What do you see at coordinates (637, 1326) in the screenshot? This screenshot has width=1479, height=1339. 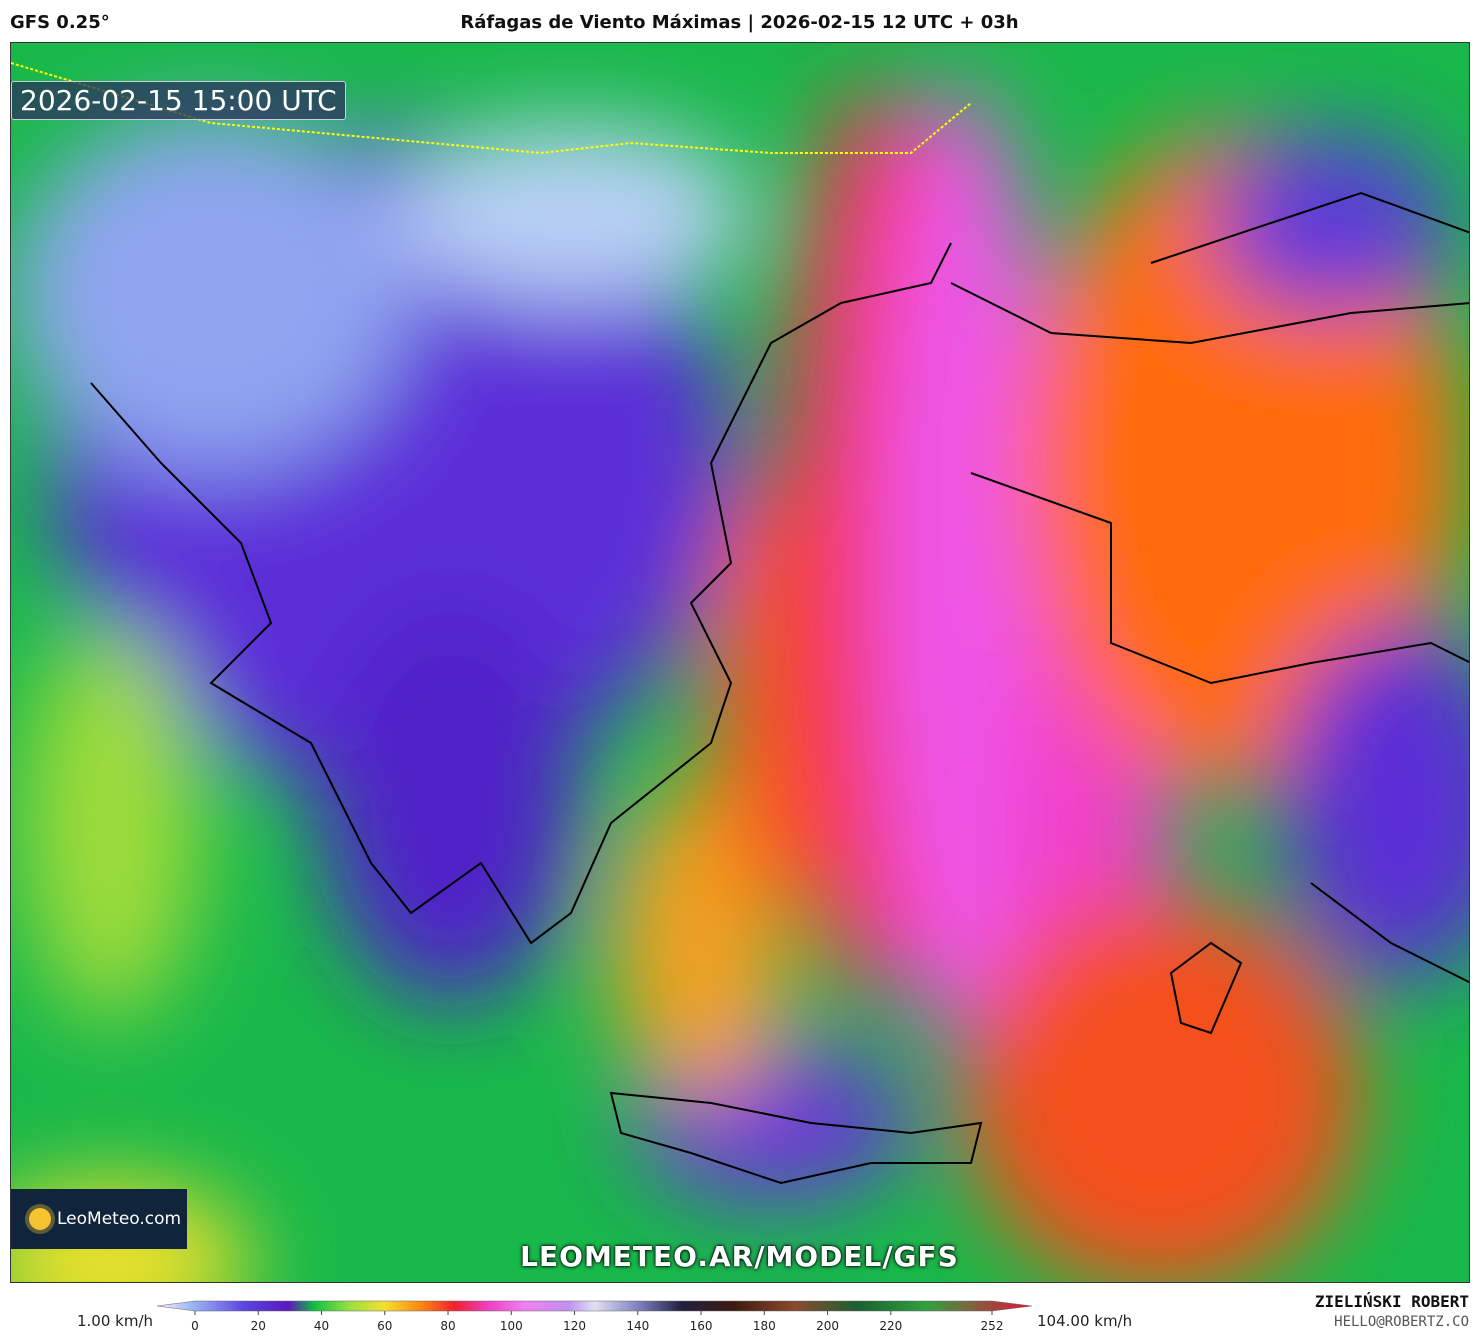 I see `colorbar-tick-label: 140` at bounding box center [637, 1326].